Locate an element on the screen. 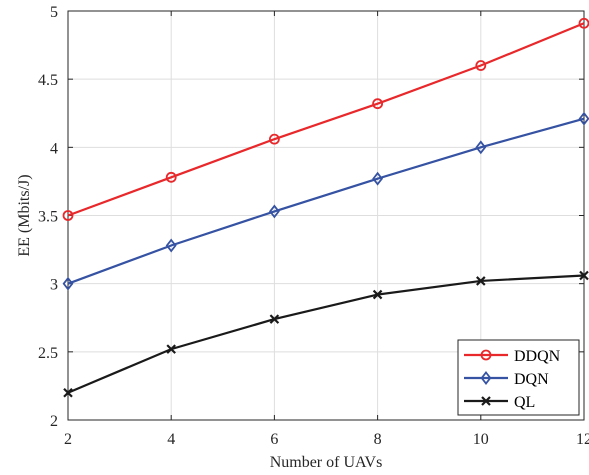  y-axis-label: EE (Mbits/J) is located at coordinates (24, 215).